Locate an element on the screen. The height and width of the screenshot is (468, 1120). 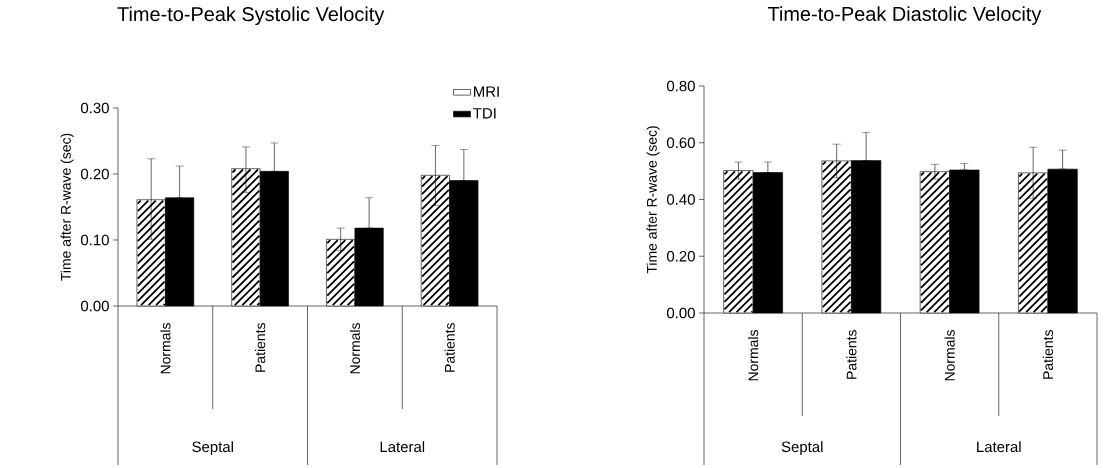
y-tick-label: 0.80 is located at coordinates (680, 86).